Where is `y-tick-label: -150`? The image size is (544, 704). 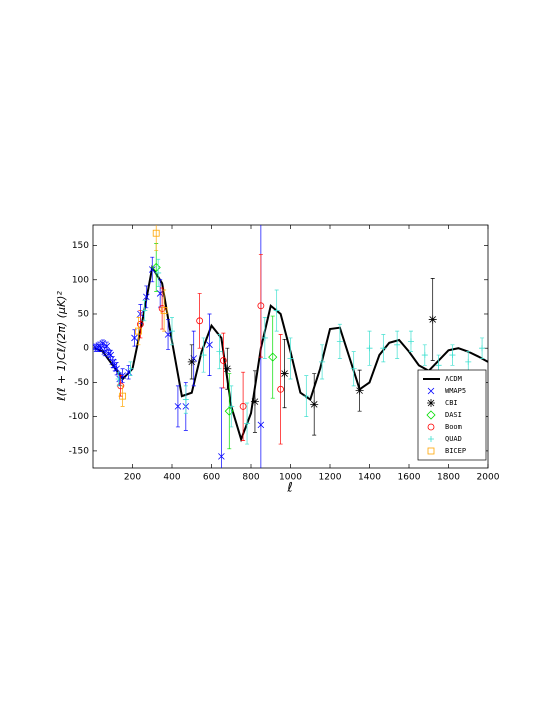 y-tick-label: -150 is located at coordinates (79, 451).